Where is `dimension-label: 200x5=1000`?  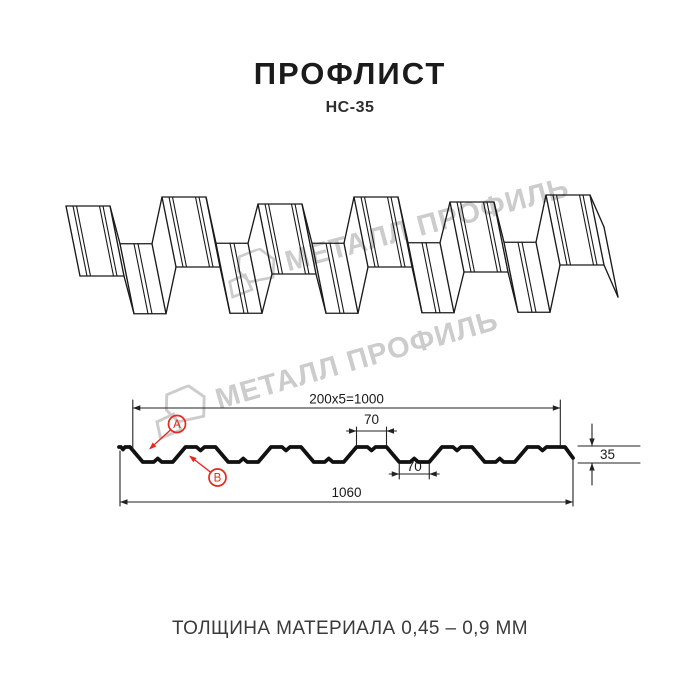 dimension-label: 200x5=1000 is located at coordinates (346, 399).